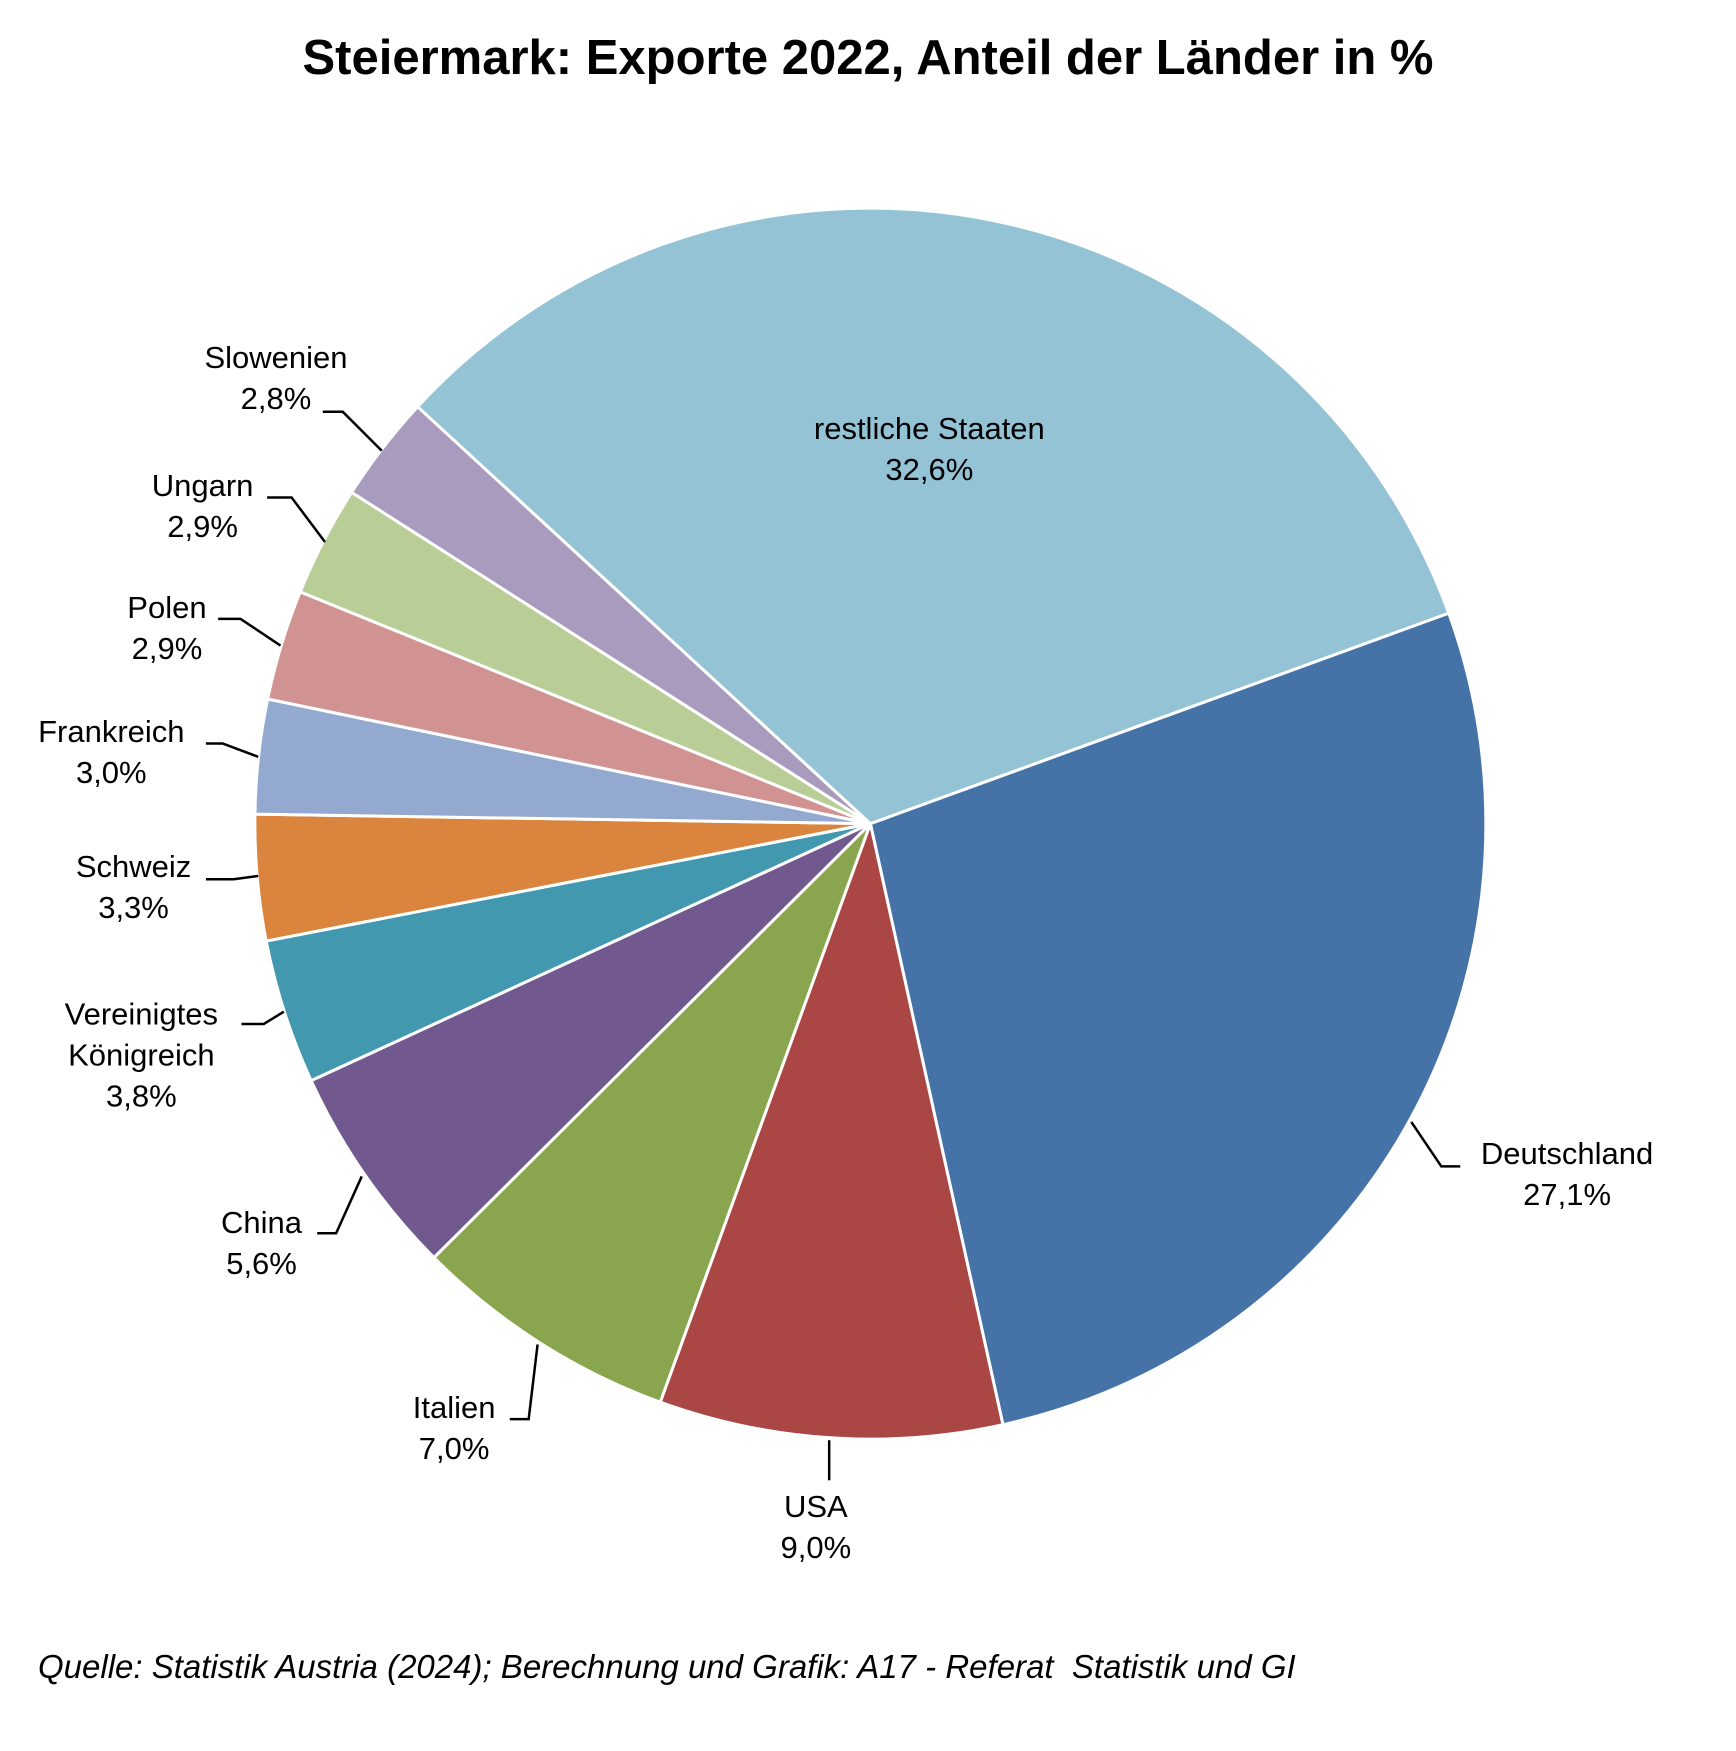 This screenshot has height=1751, width=1736. I want to click on category-label: Frankreich, so click(111, 732).